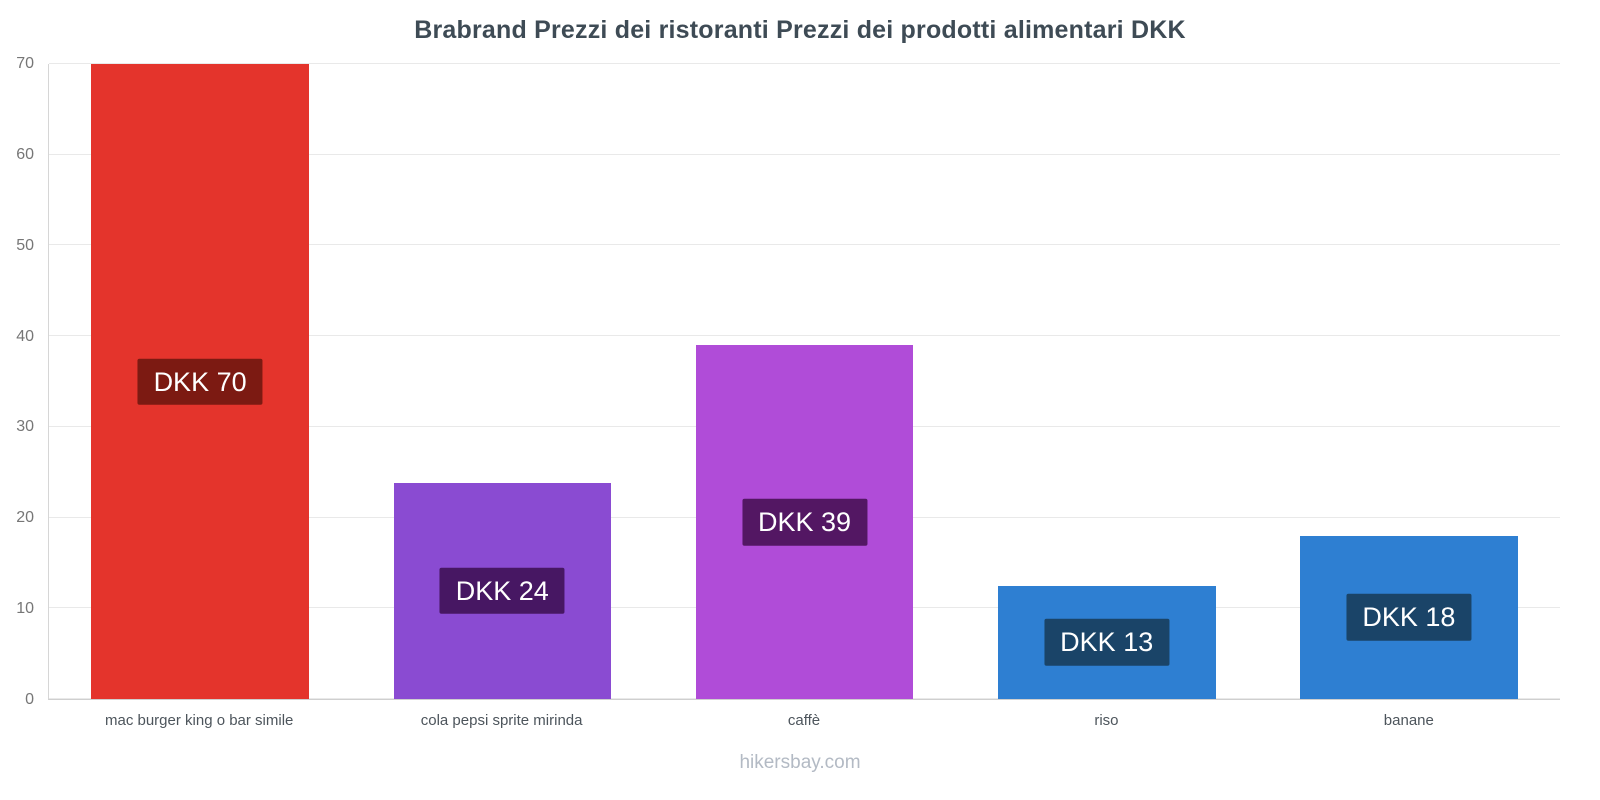 This screenshot has height=800, width=1600. I want to click on y-tick-label: 40, so click(25, 336).